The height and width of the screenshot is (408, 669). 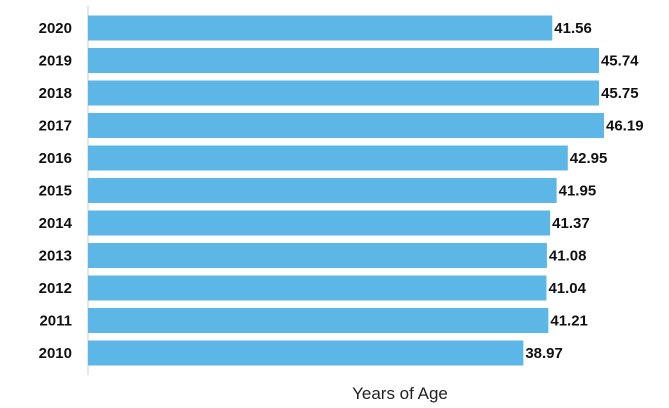 I want to click on category-label-2020: 2020, so click(x=55, y=28).